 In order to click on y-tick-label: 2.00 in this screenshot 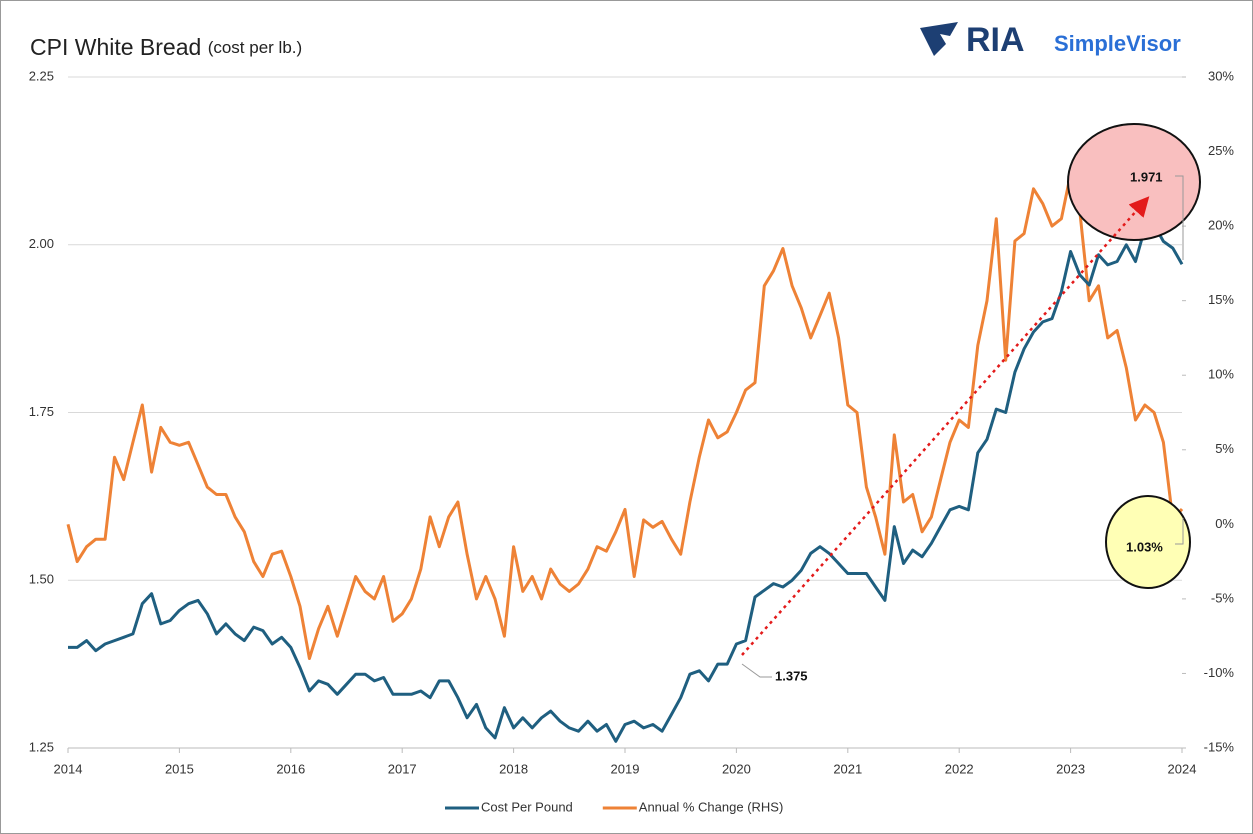, I will do `click(41, 243)`.